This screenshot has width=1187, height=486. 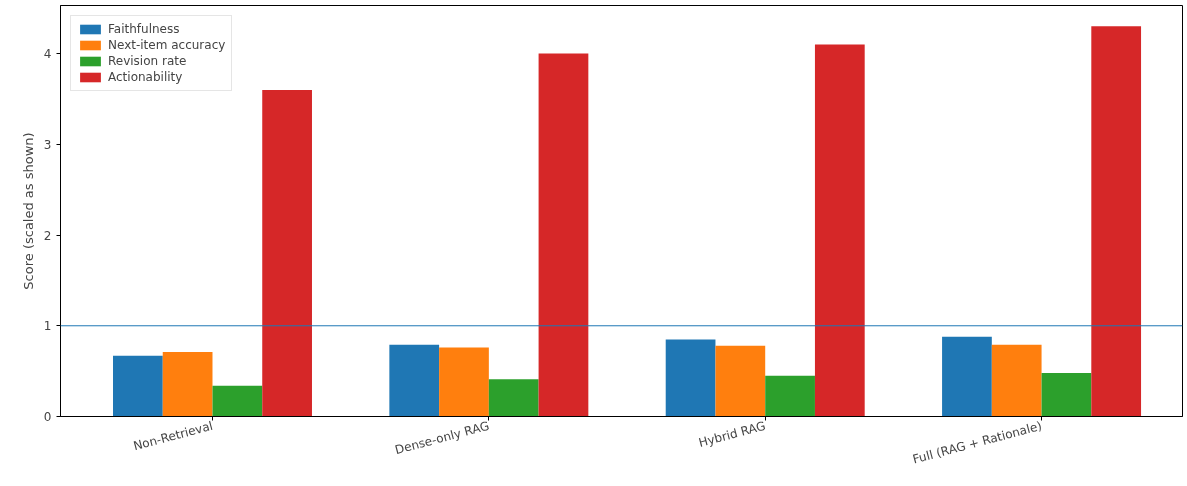 What do you see at coordinates (47, 235) in the screenshot?
I see `y-tick-label: 2` at bounding box center [47, 235].